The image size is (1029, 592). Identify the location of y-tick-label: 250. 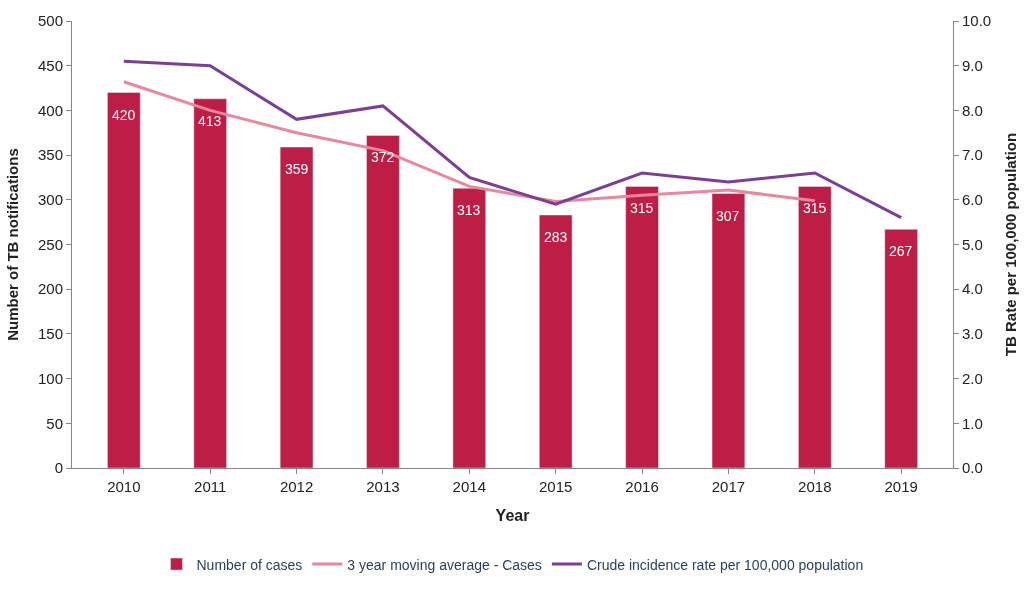
(50, 244).